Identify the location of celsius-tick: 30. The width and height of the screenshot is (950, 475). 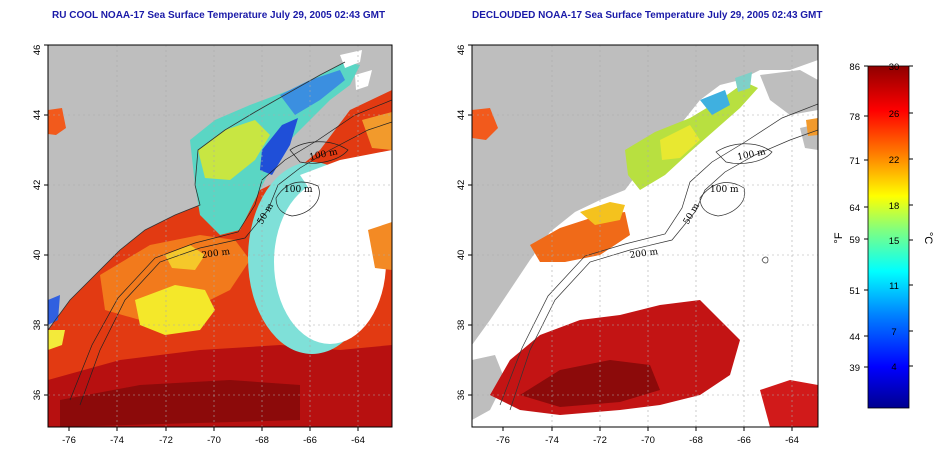
(894, 67).